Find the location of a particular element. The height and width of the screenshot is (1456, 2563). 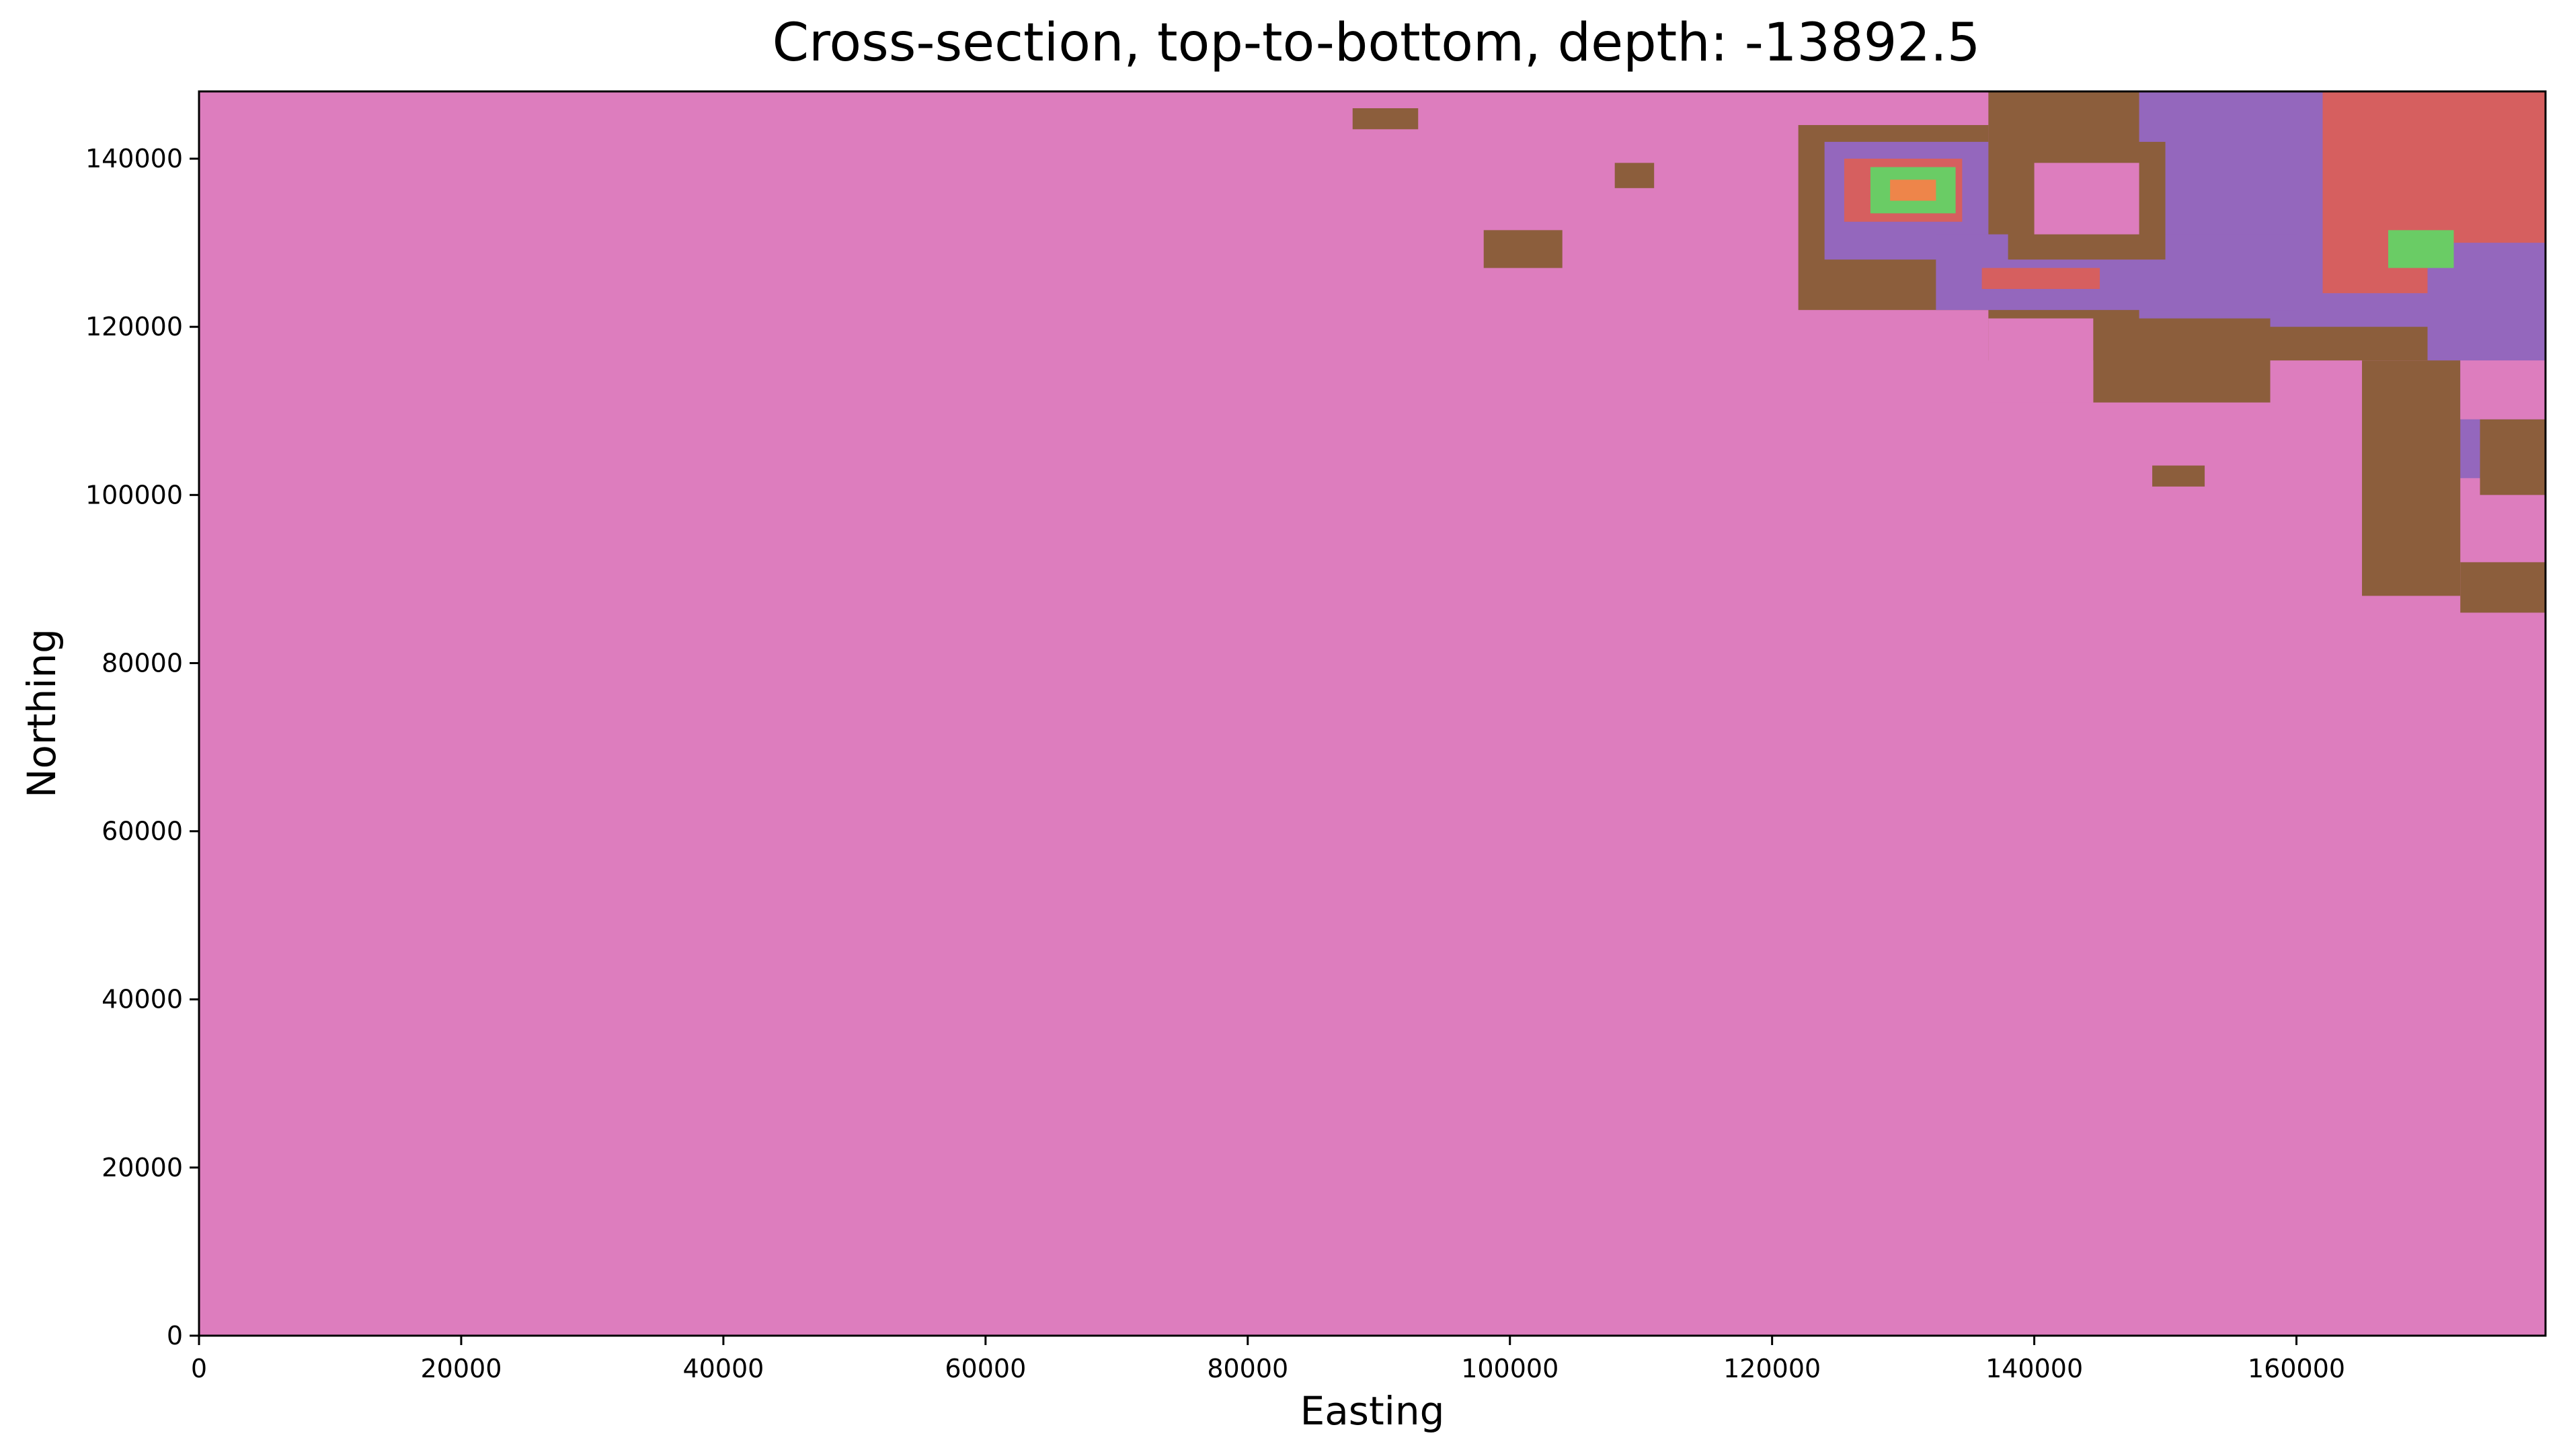

x-tick-label: 0 is located at coordinates (199, 1368).